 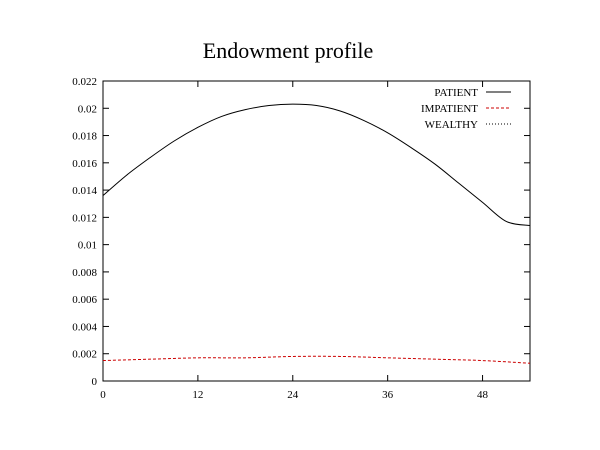 What do you see at coordinates (197, 395) in the screenshot?
I see `x-tick-label: 12` at bounding box center [197, 395].